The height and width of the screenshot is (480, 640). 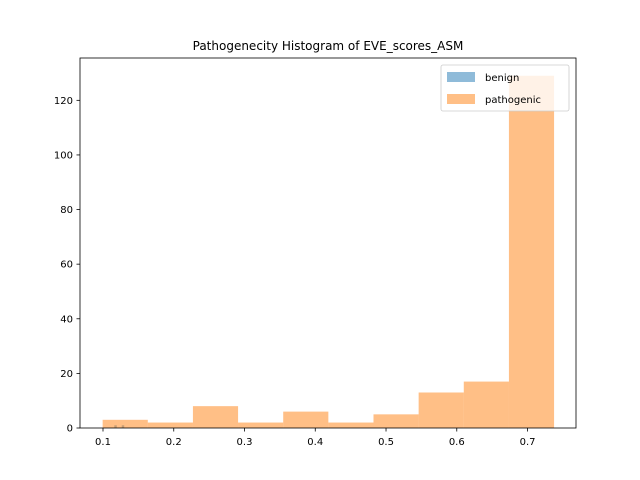 I want to click on legend-swatch-pathogenic, so click(x=461, y=99).